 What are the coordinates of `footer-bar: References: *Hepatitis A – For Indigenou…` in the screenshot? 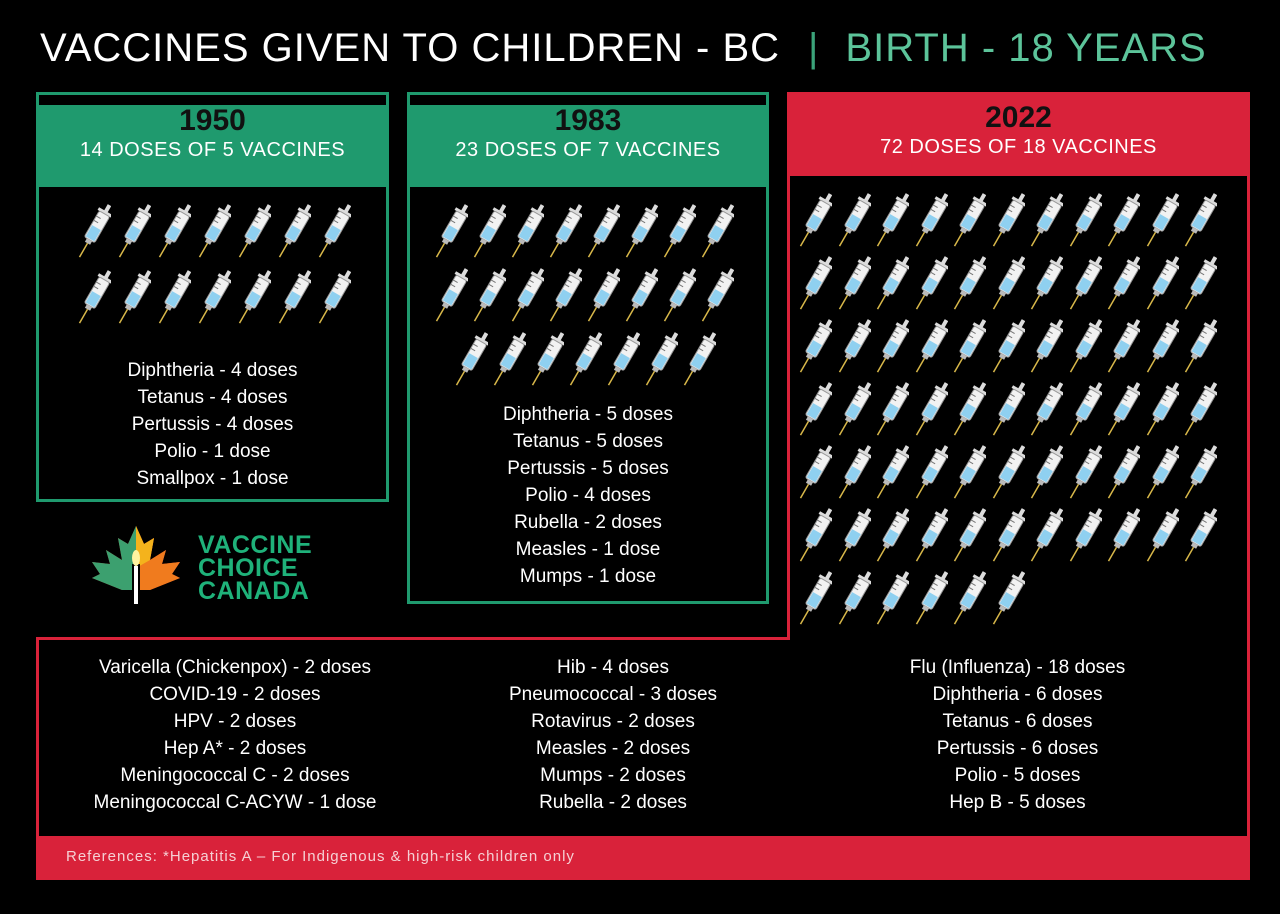 It's located at (643, 858).